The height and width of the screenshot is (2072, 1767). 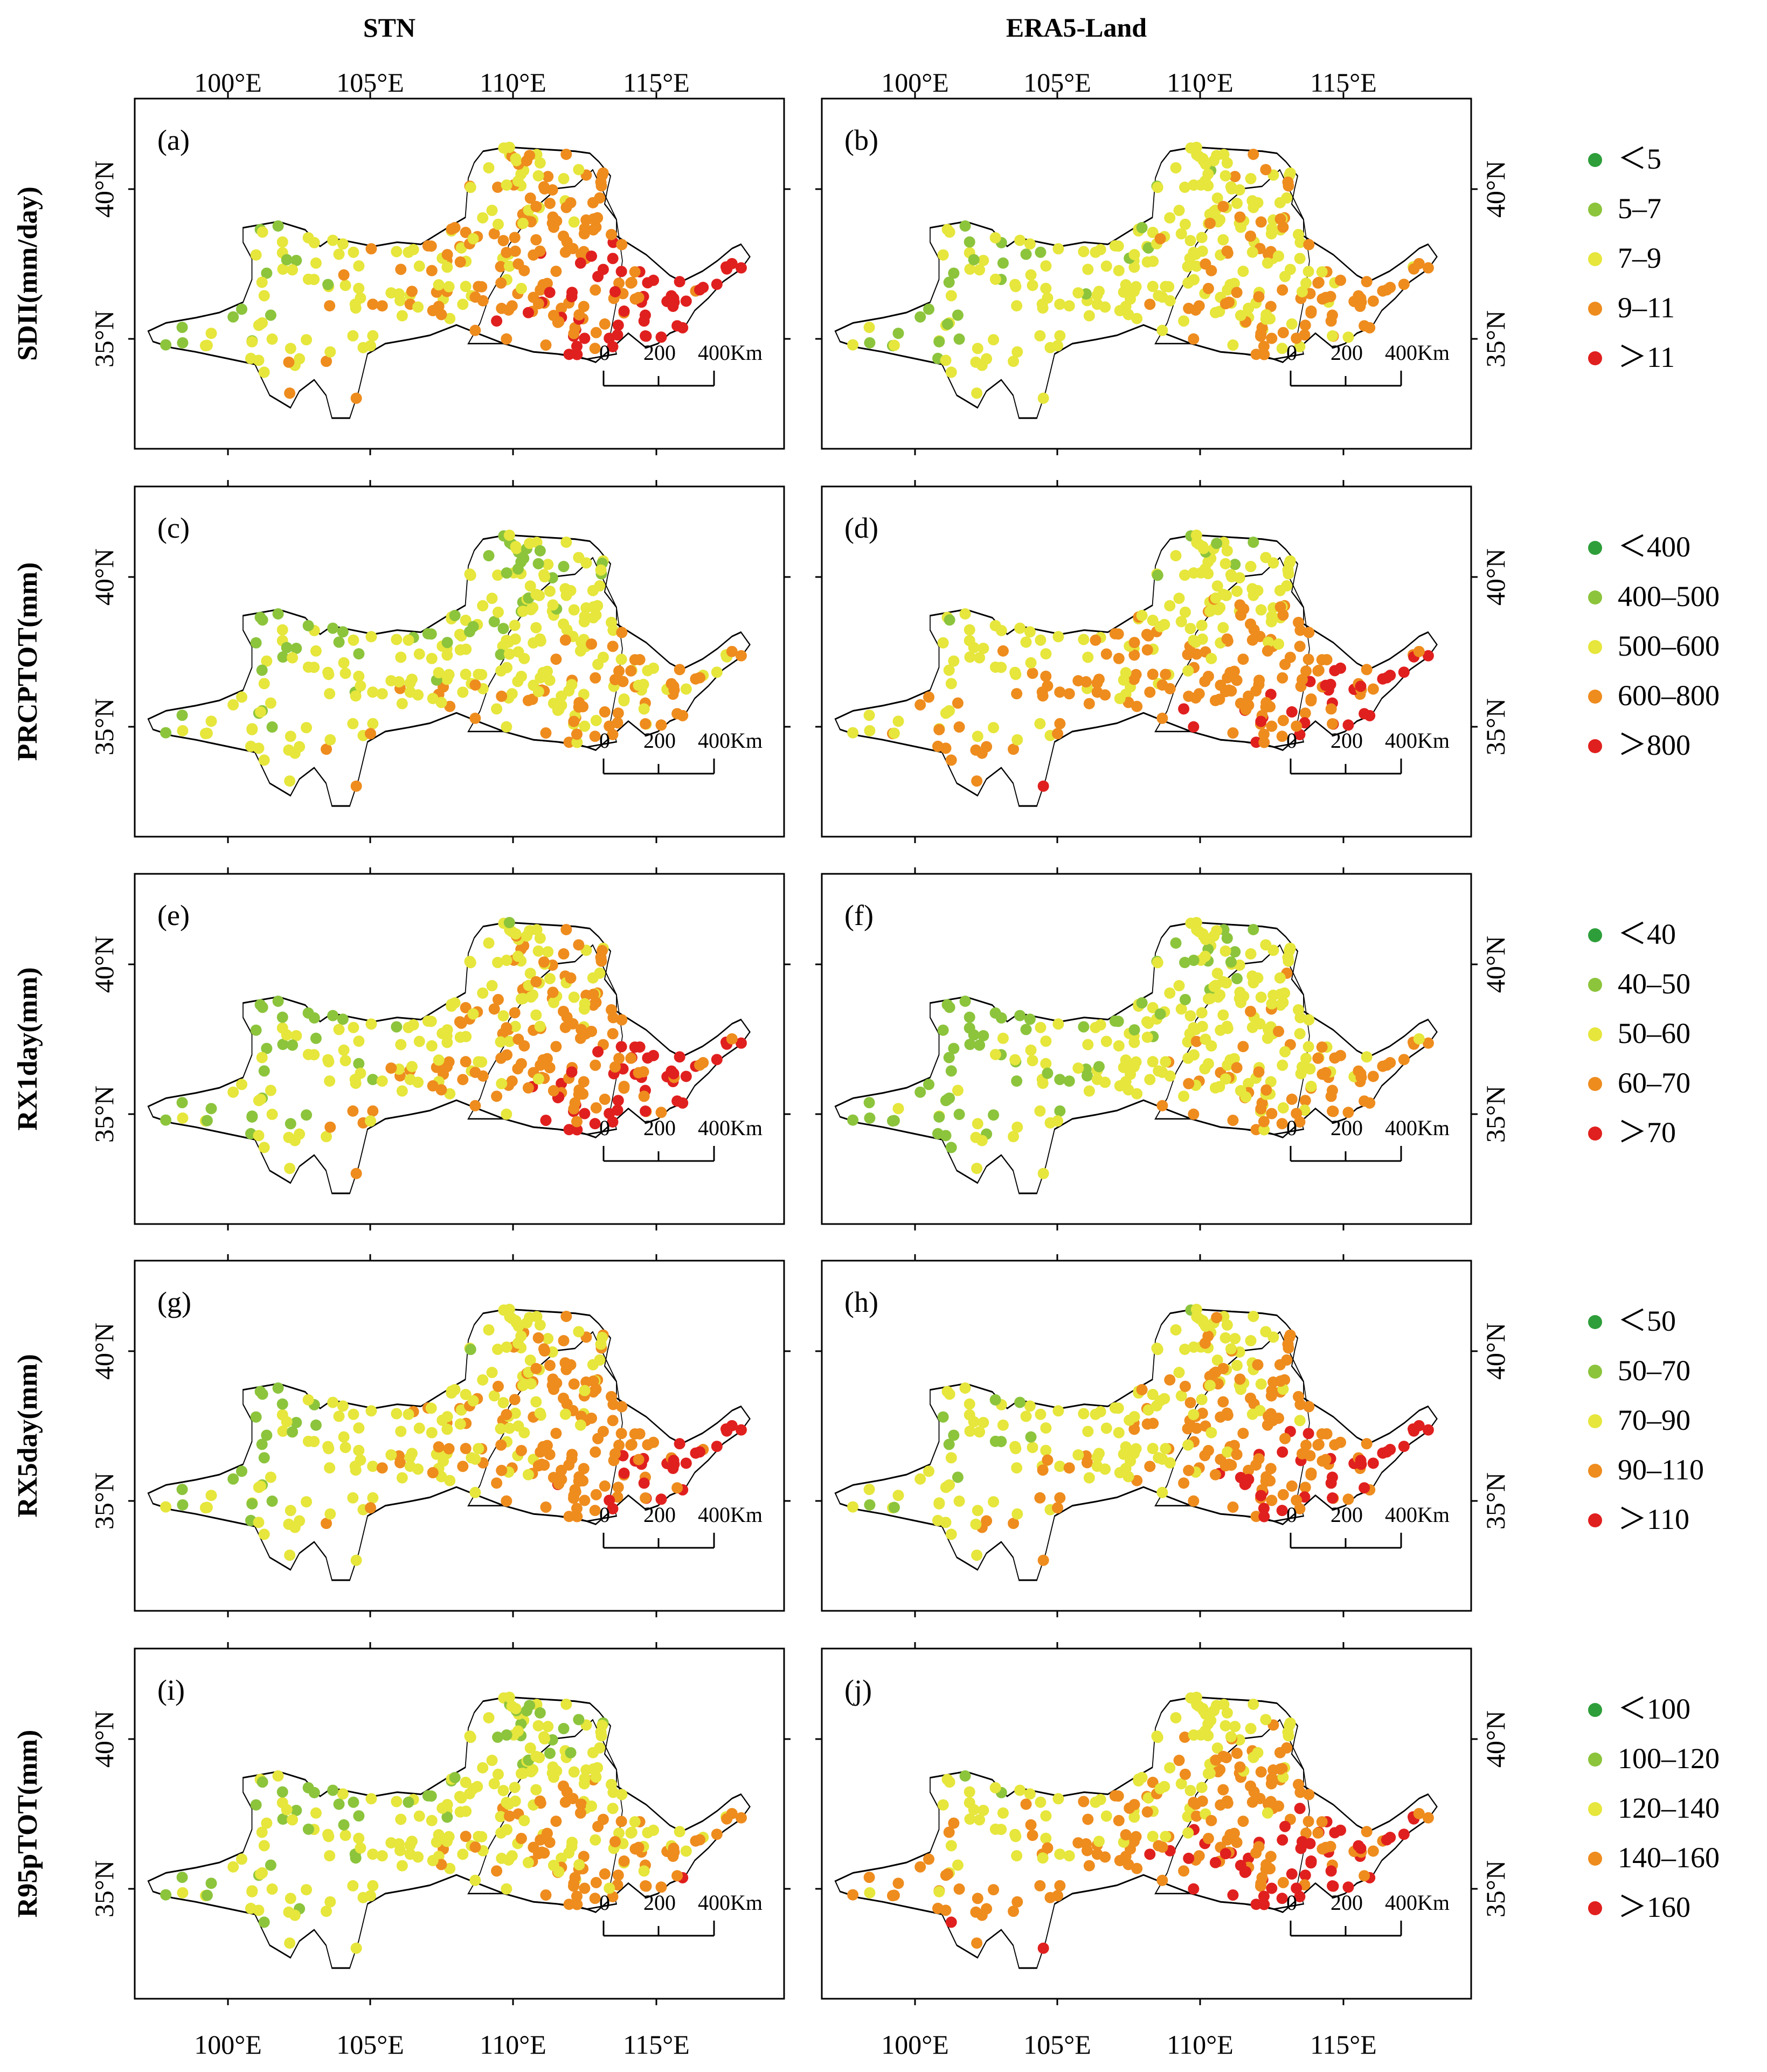 I want to click on lat-tick-label: 35°N, so click(x=1495, y=1888).